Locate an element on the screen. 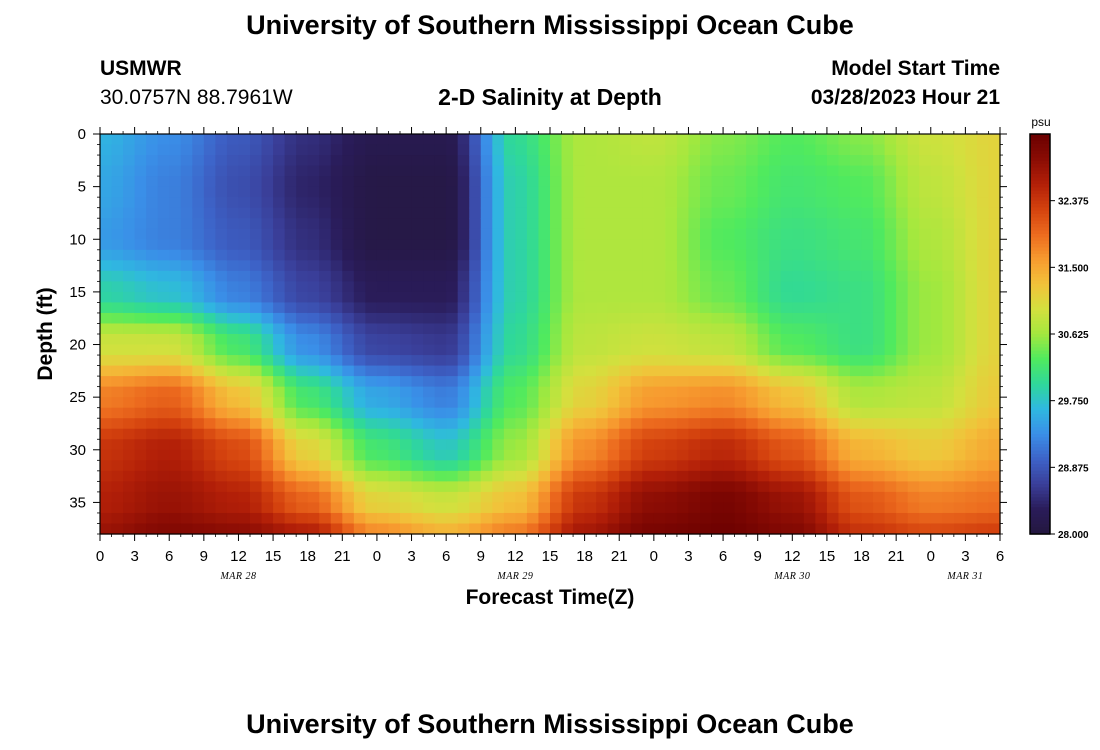  date-label: MAR 31 is located at coordinates (964, 576).